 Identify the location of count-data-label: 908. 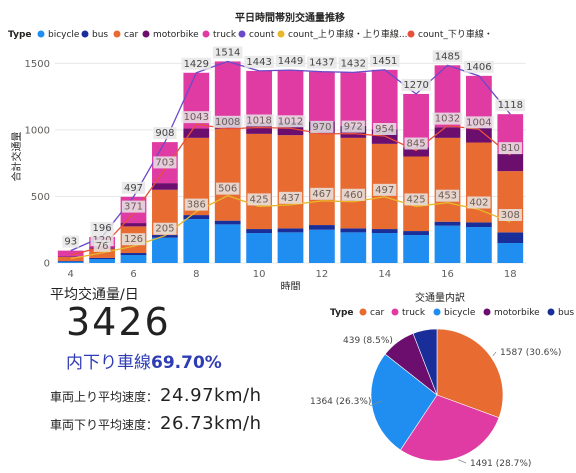
(164, 133).